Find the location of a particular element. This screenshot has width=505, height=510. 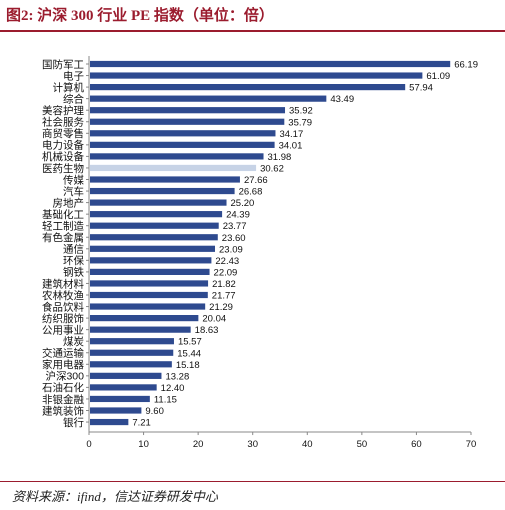

value-label: 35.92 is located at coordinates (301, 111).